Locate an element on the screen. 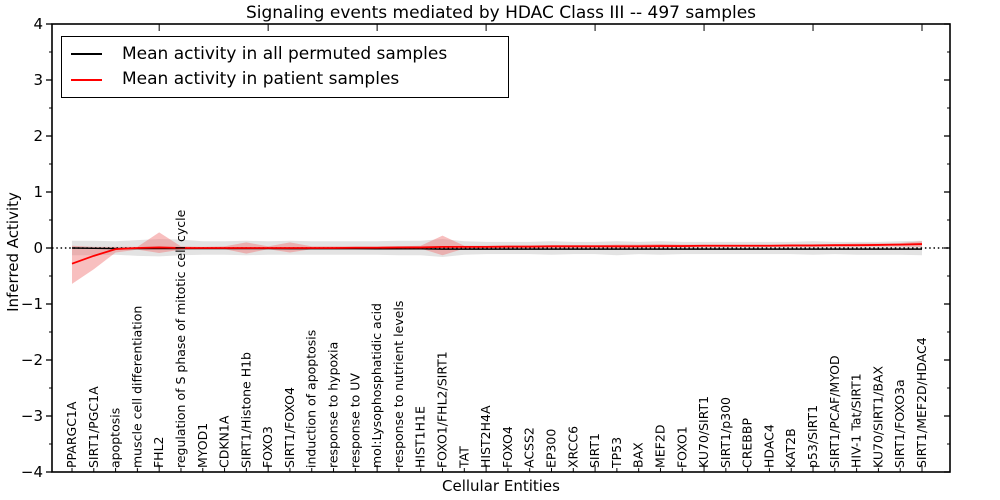 This screenshot has width=1000, height=500. x-category-label: FOXO1/FHL2/SIRT1 is located at coordinates (442, 409).